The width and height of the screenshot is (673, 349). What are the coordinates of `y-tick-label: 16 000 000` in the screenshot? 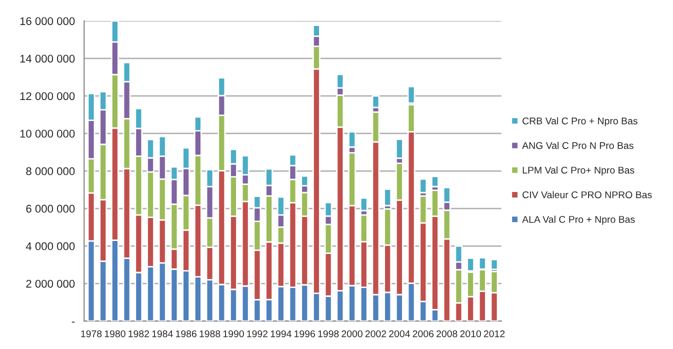 It's located at (47, 21).